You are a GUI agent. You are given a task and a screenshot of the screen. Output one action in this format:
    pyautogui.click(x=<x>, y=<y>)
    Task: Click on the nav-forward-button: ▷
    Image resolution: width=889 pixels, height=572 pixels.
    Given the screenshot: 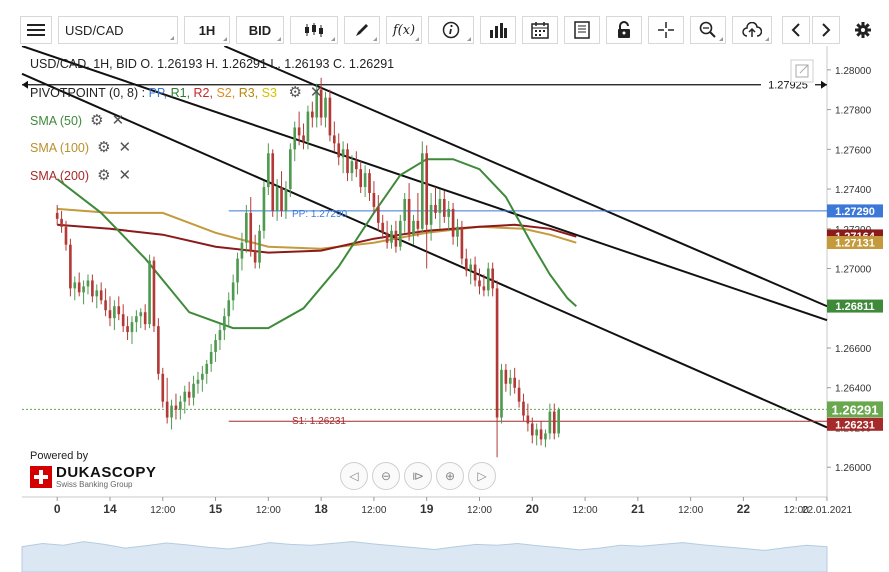 What is the action you would take?
    pyautogui.click(x=482, y=476)
    